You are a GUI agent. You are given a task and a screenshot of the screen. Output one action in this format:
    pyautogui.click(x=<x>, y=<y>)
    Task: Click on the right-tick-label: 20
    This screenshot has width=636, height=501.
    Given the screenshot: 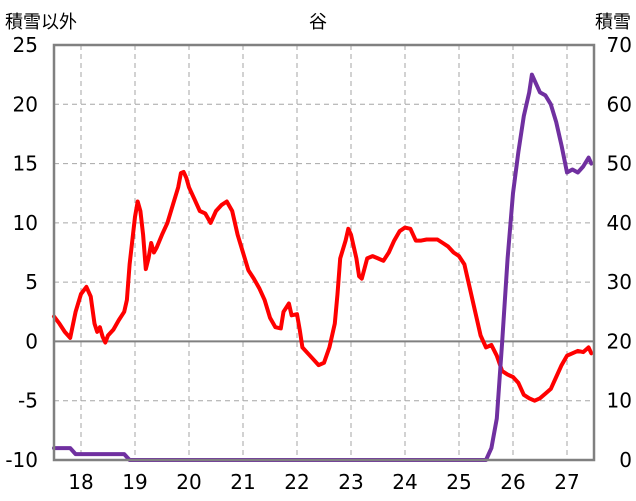 What is the action you would take?
    pyautogui.click(x=619, y=341)
    